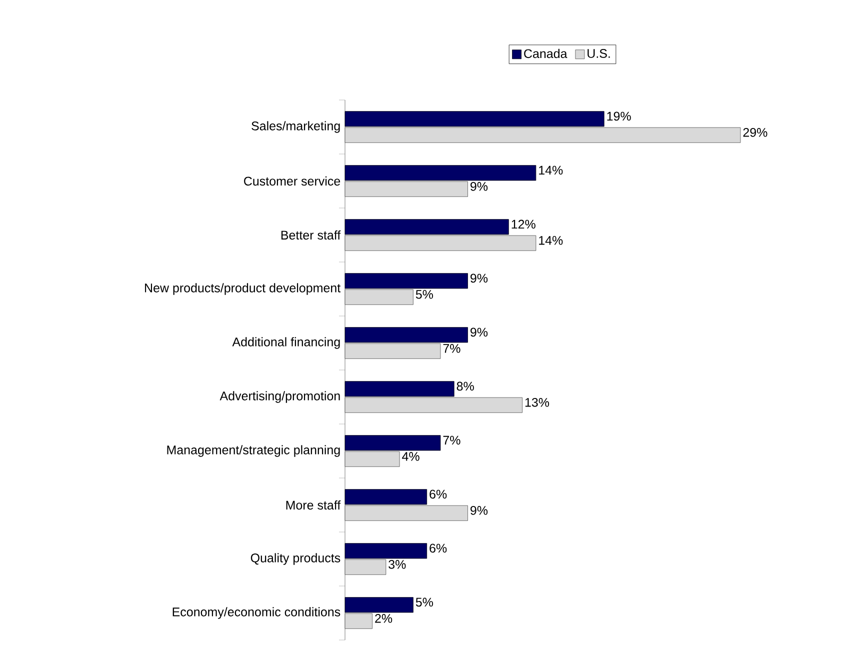 Image resolution: width=856 pixels, height=646 pixels. I want to click on y-tick-label: Additional financing, so click(286, 343).